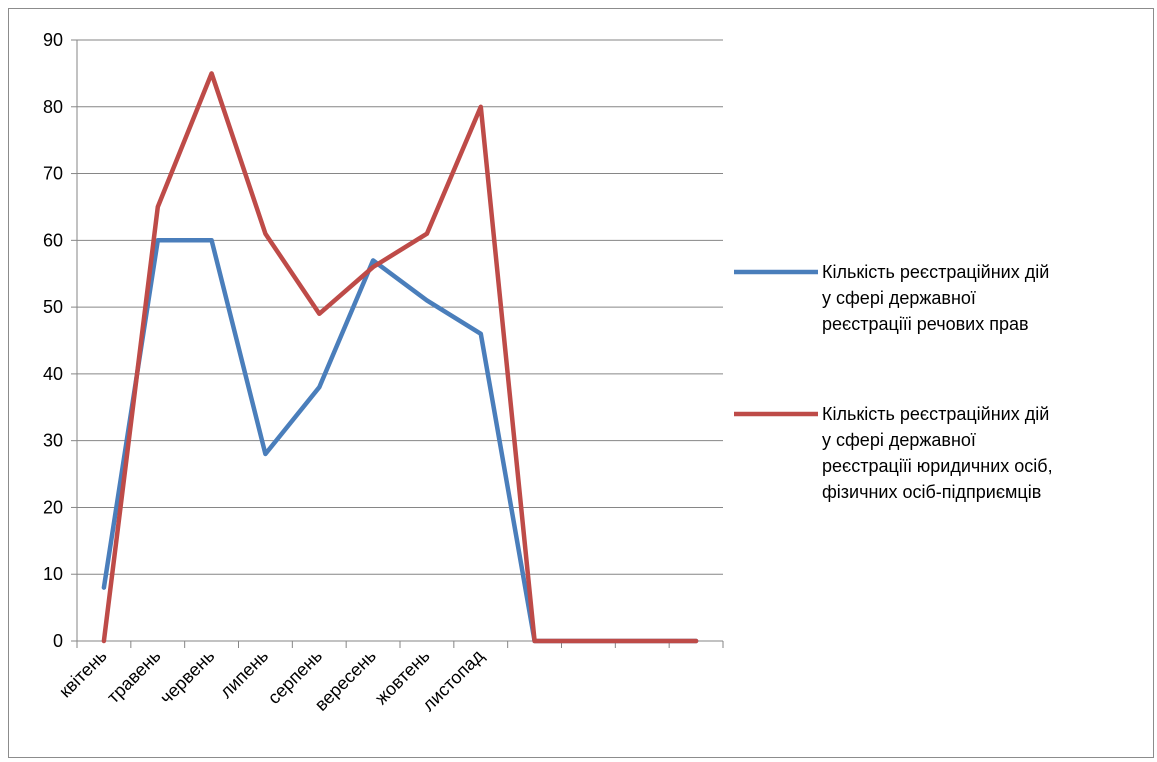  I want to click on y-tick-label: 20, so click(53, 507).